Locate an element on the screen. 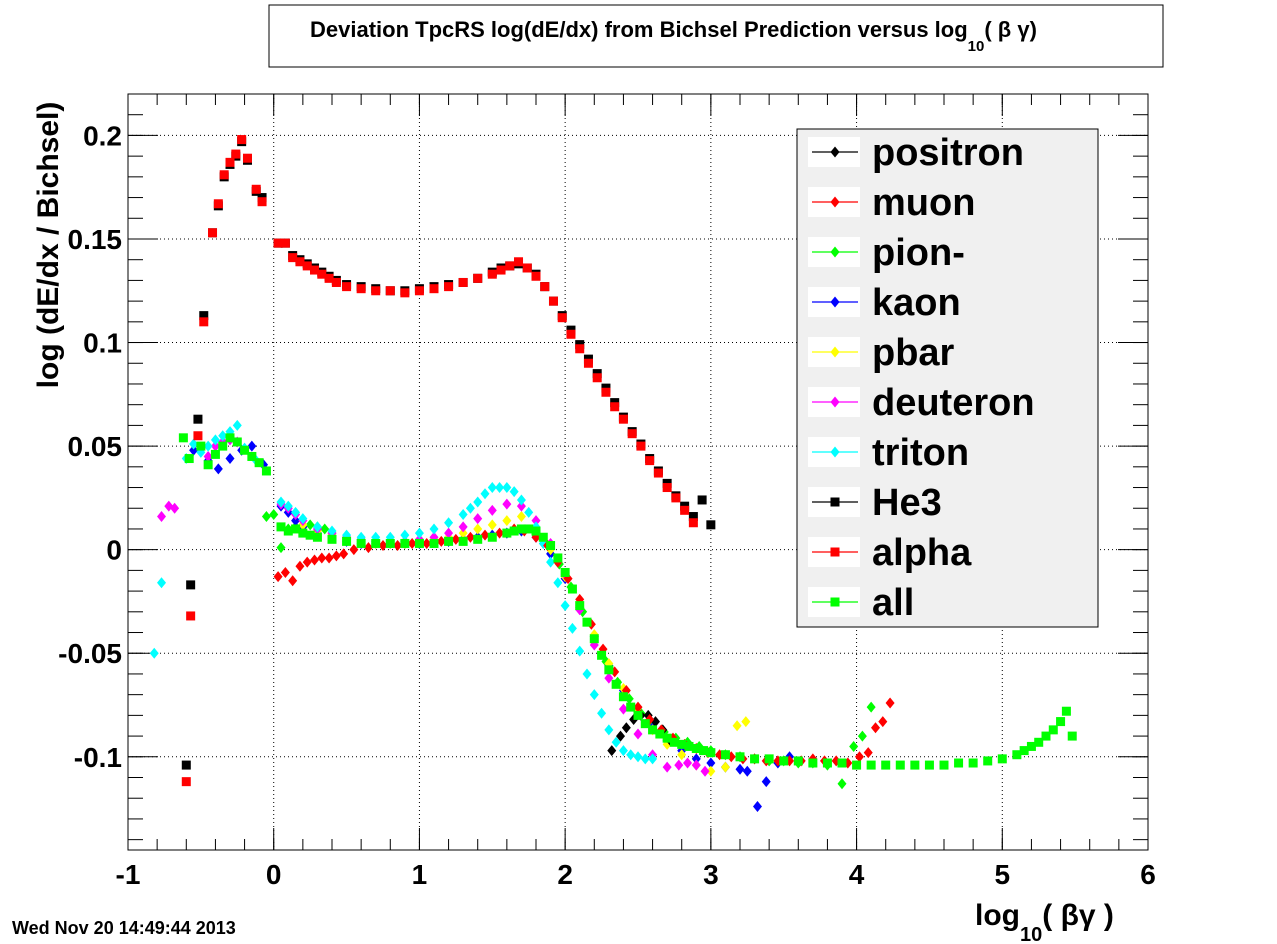  x-axis-label-main: log is located at coordinates (997, 915).